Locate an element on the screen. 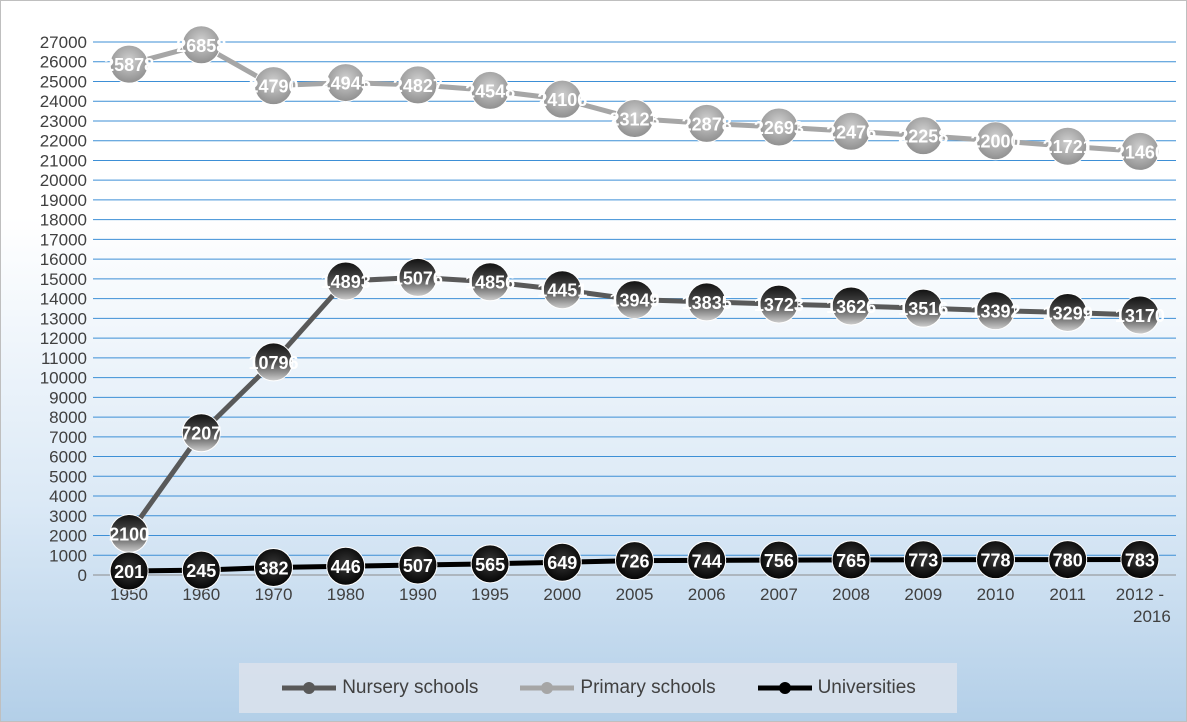 Image resolution: width=1187 pixels, height=722 pixels. y-tick-label: 0 is located at coordinates (82, 575).